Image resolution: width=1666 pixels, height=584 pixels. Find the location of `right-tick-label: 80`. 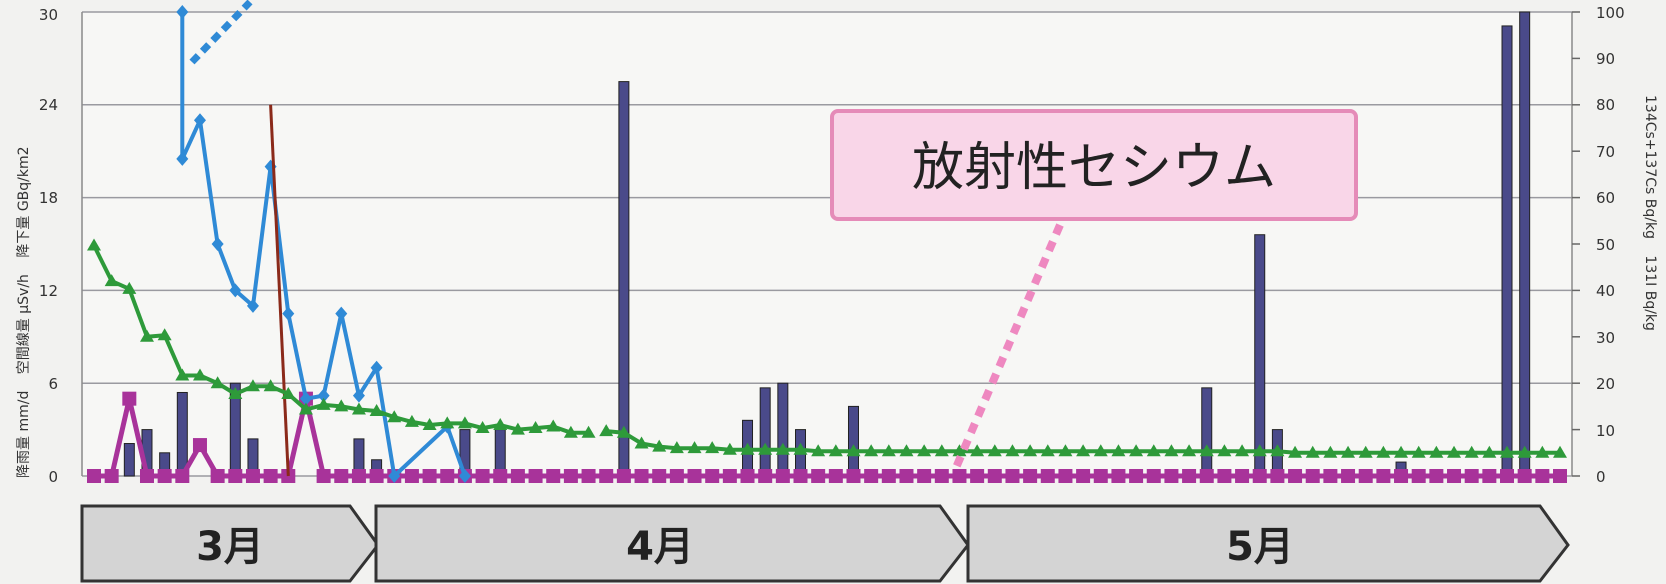

right-tick-label: 80 is located at coordinates (1605, 105).